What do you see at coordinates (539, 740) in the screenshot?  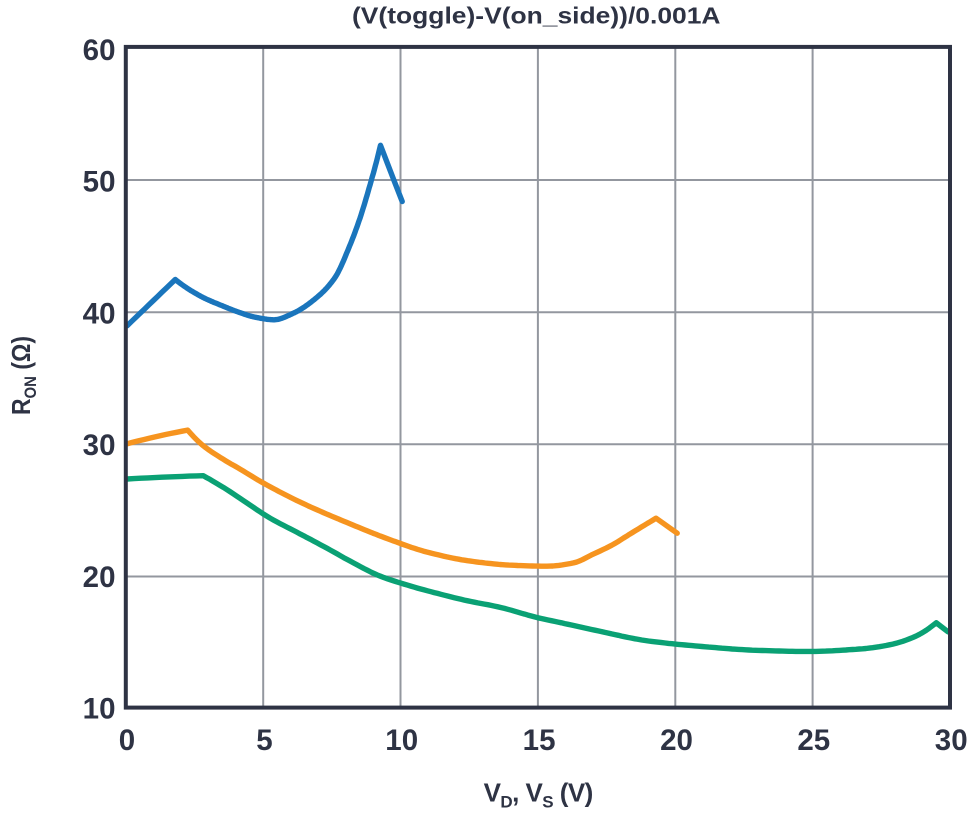 I see `svg-text: 15` at bounding box center [539, 740].